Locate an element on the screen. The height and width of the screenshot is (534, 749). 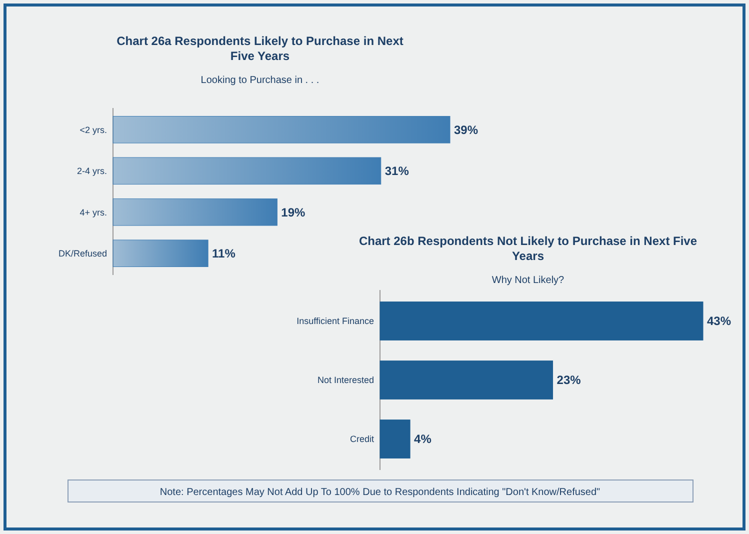
chart-subtitle: Why Not Likely? is located at coordinates (528, 280).